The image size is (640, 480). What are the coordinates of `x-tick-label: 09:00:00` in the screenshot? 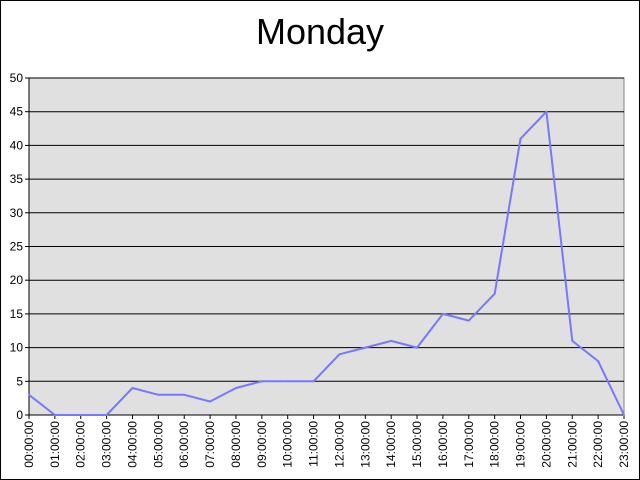 It's located at (262, 444).